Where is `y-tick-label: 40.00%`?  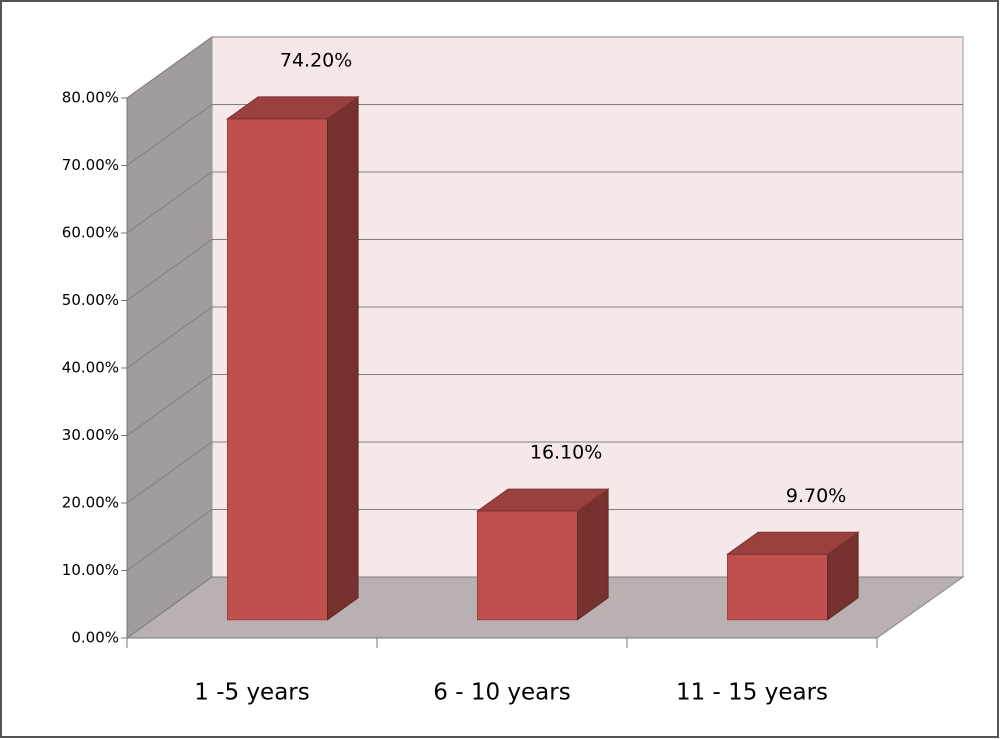 y-tick-label: 40.00% is located at coordinates (90, 368).